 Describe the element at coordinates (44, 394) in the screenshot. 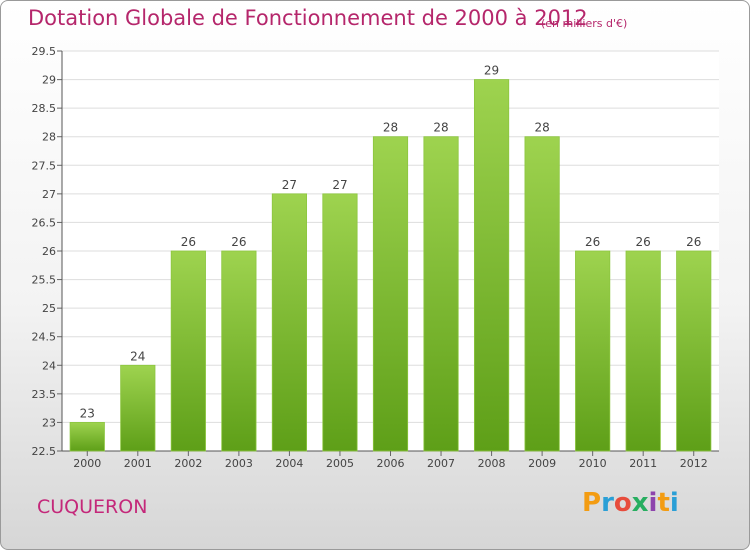

I see `y-tick-label: 23.5` at that location.